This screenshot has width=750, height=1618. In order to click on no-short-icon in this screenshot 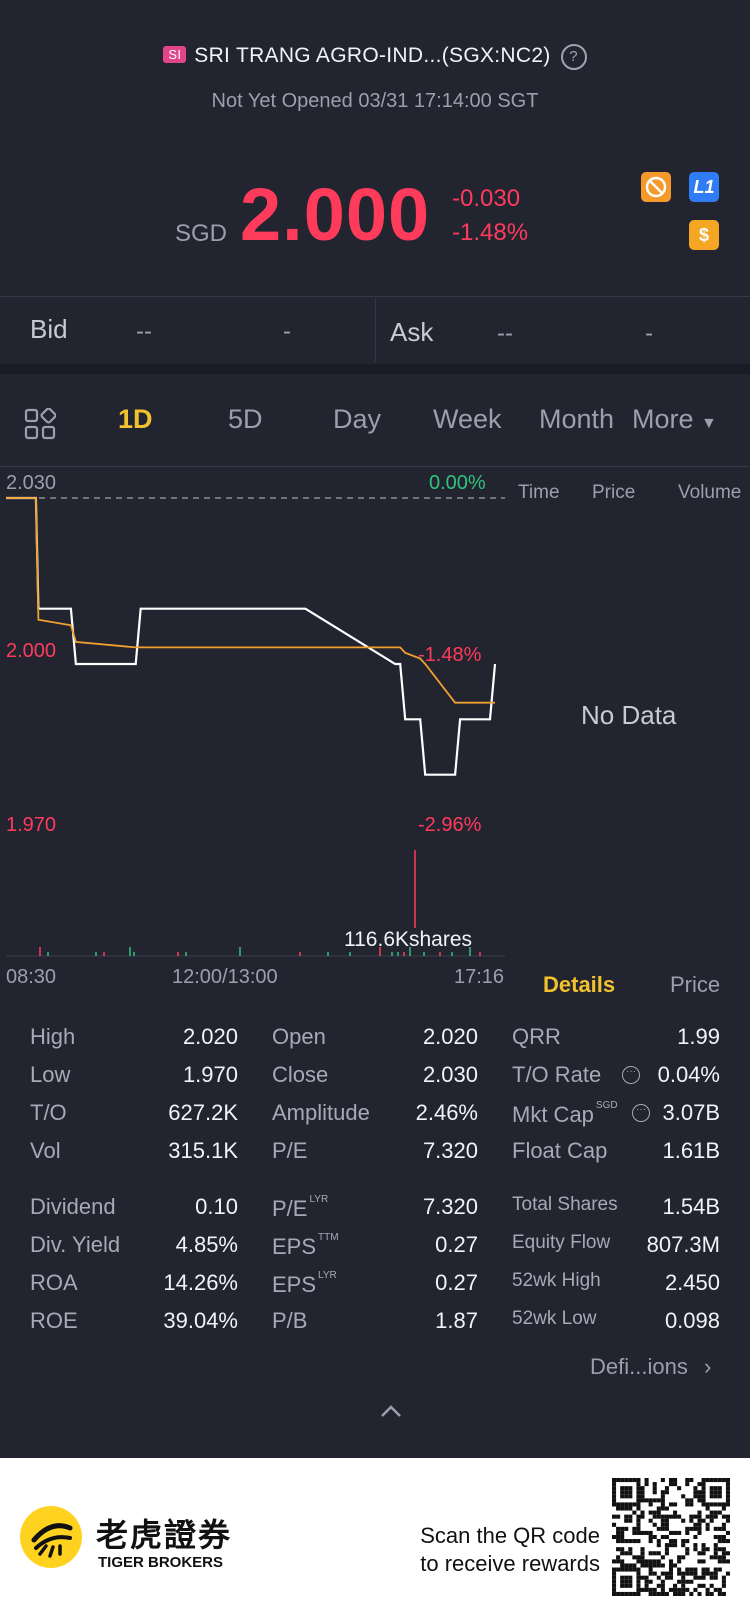, I will do `click(656, 187)`.